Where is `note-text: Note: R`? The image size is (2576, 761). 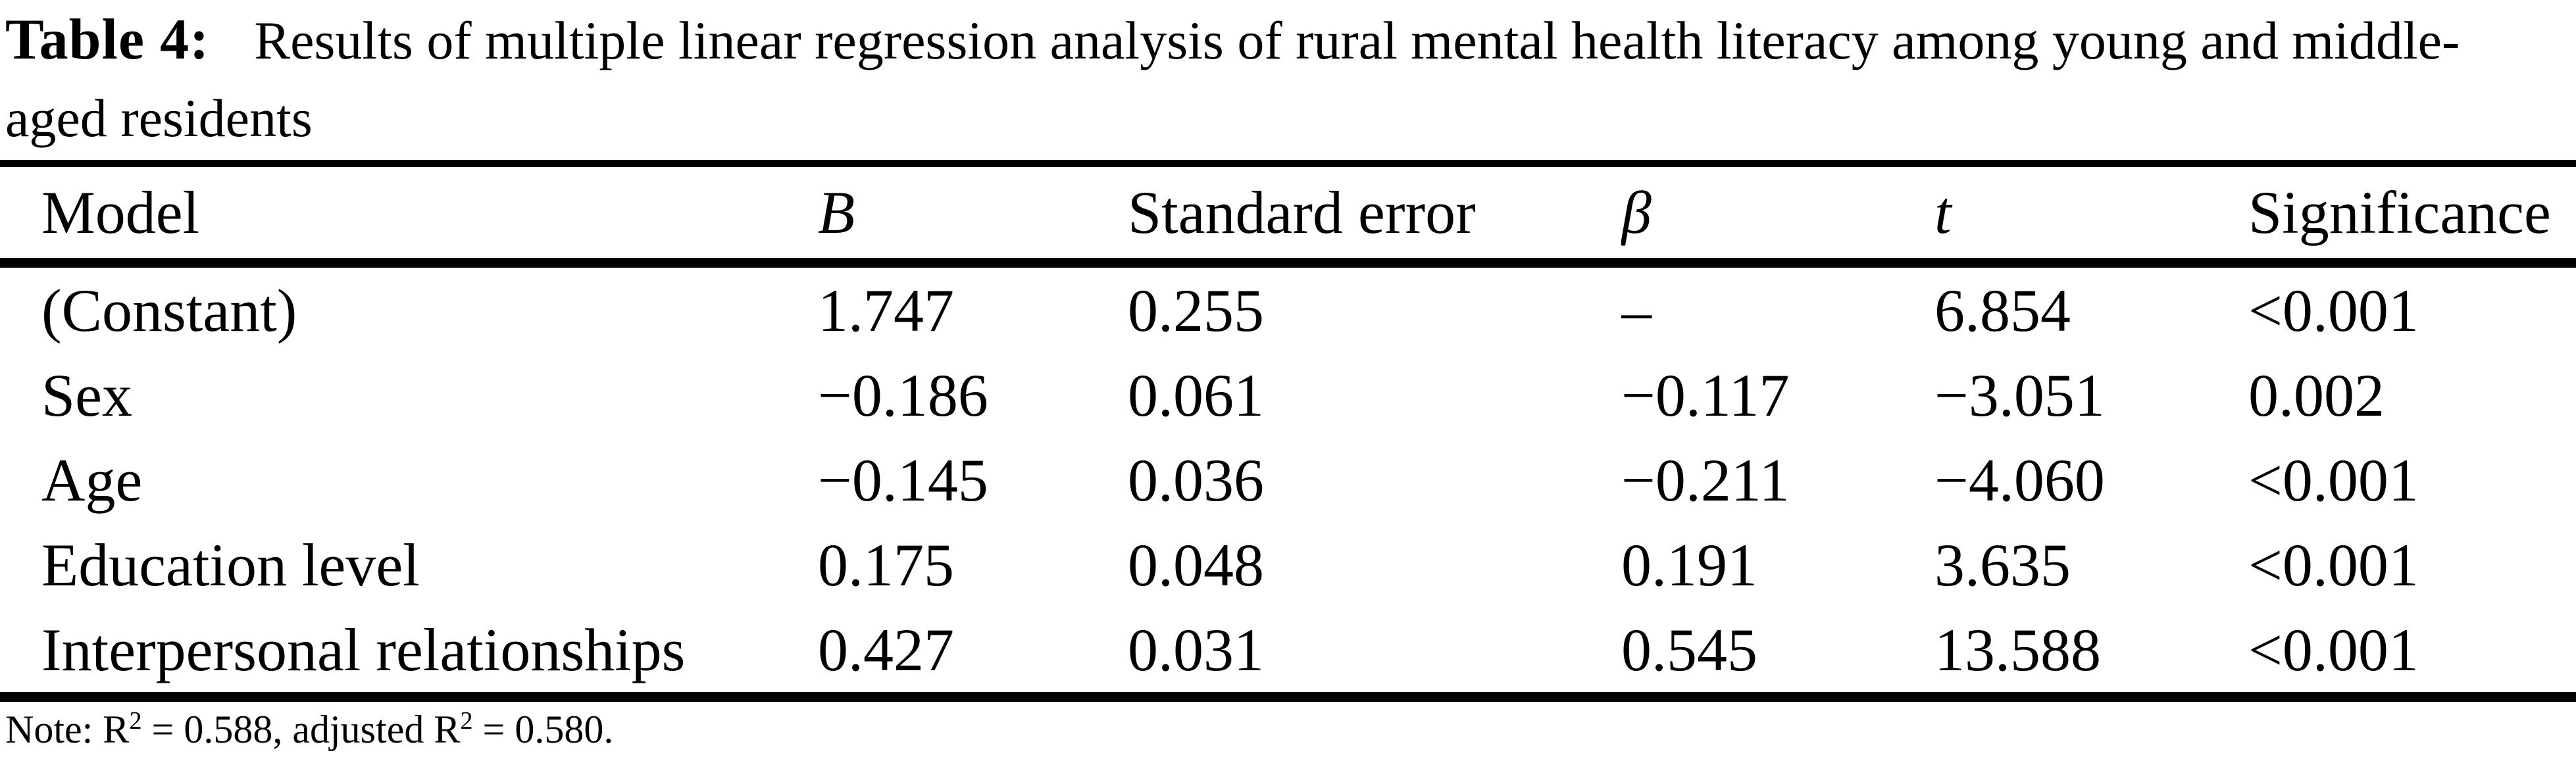
note-text: Note: R is located at coordinates (67, 729).